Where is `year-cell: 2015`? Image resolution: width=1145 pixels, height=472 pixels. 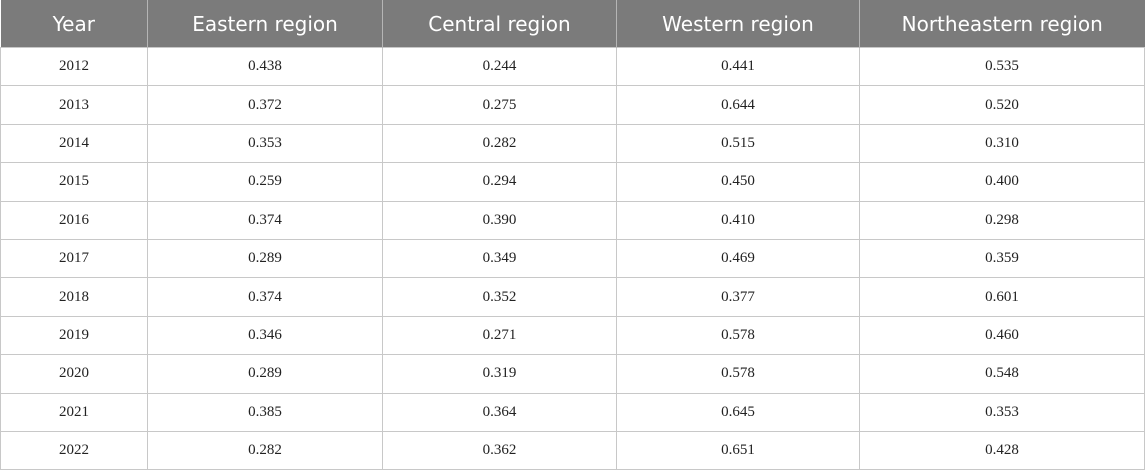
year-cell: 2015 is located at coordinates (74, 182).